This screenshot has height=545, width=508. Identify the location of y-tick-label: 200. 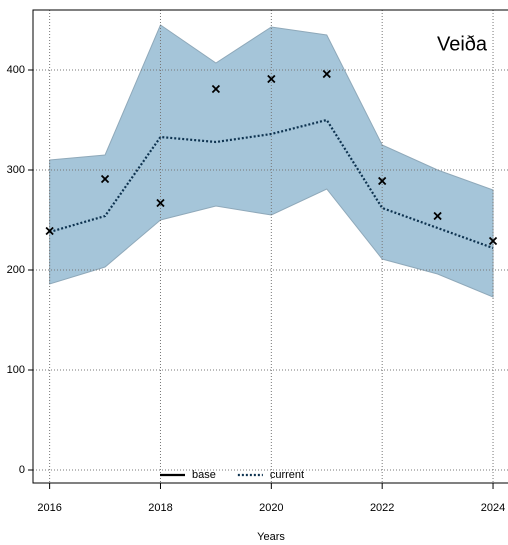
(16, 270).